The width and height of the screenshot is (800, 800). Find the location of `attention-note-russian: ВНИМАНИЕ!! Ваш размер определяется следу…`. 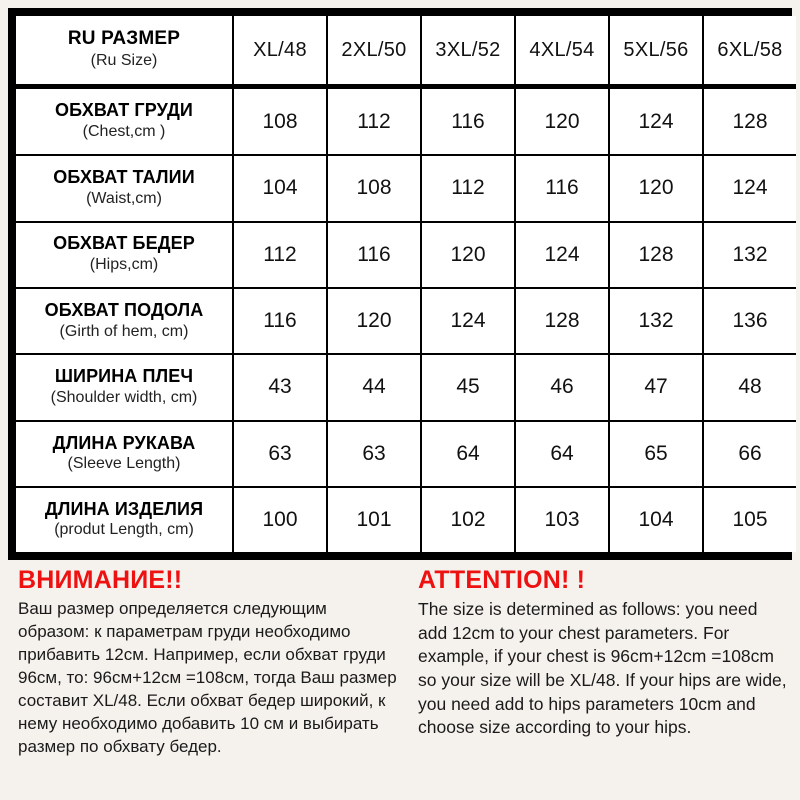

attention-note-russian: ВНИМАНИЕ!! Ваш размер определяется следу… is located at coordinates (205, 662).